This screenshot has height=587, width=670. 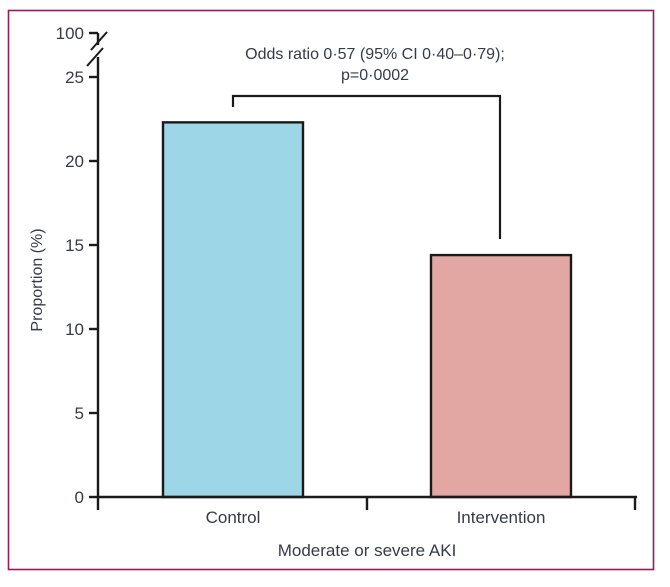 What do you see at coordinates (79, 497) in the screenshot?
I see `y-tick-label: 0` at bounding box center [79, 497].